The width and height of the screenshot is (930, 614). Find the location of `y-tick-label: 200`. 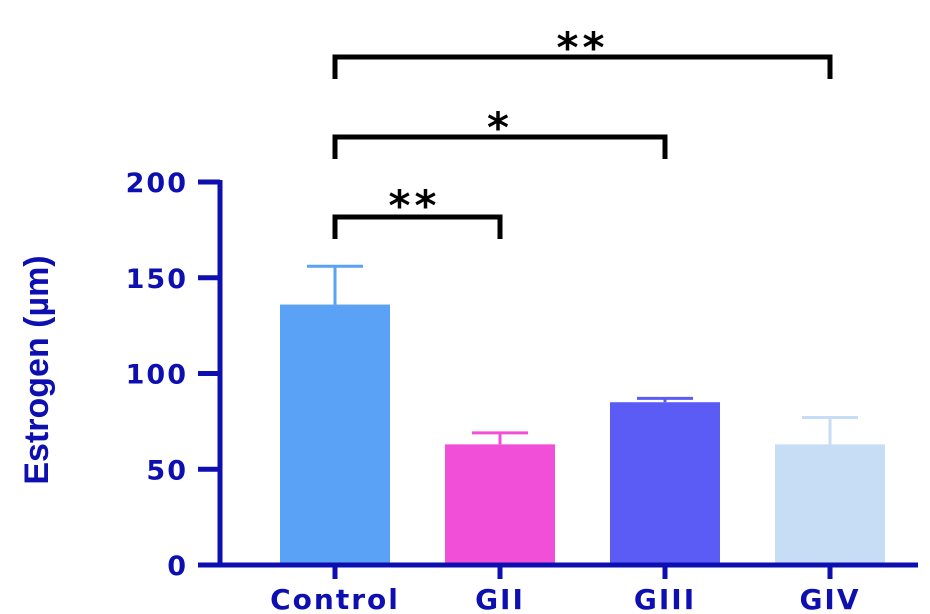

y-tick-label: 200 is located at coordinates (157, 183).